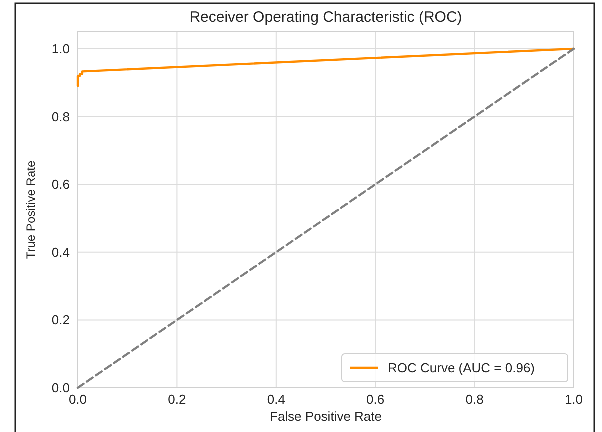  Describe the element at coordinates (574, 399) in the screenshot. I see `x-tick-label: 1.0` at that location.